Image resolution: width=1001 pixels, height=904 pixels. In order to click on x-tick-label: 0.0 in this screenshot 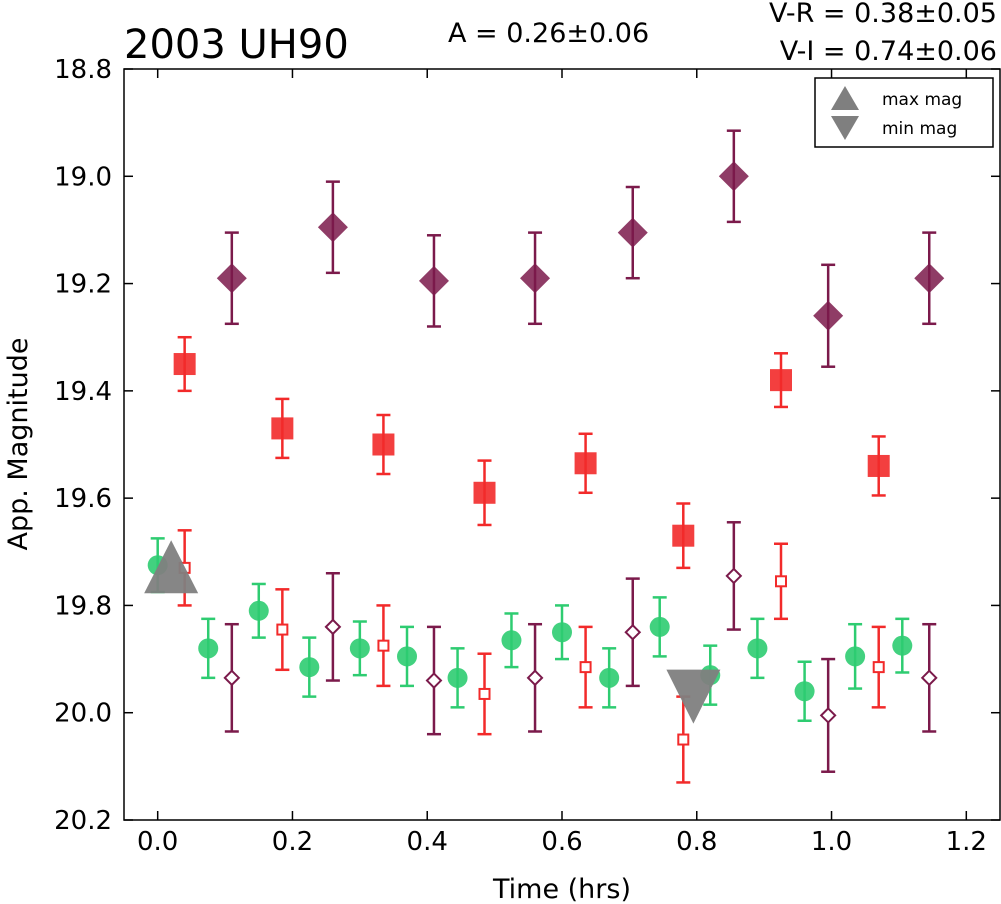, I will do `click(157, 842)`.